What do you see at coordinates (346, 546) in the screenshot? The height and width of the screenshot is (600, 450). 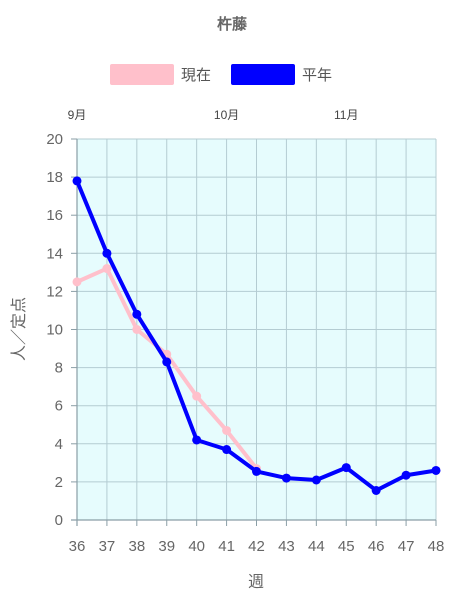 I see `x-tick-label: 45` at bounding box center [346, 546].